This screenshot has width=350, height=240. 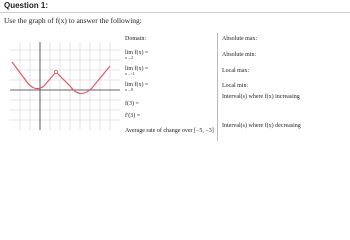 I want to click on limit-subscript: x→2, so click(x=129, y=57).